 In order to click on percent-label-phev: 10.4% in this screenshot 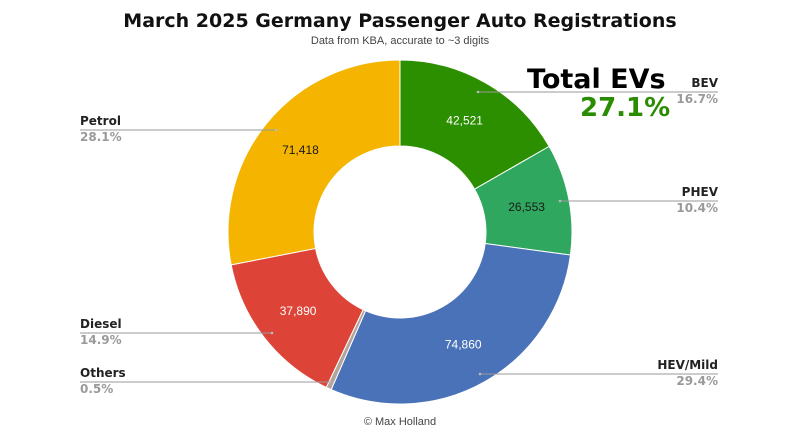, I will do `click(697, 208)`.